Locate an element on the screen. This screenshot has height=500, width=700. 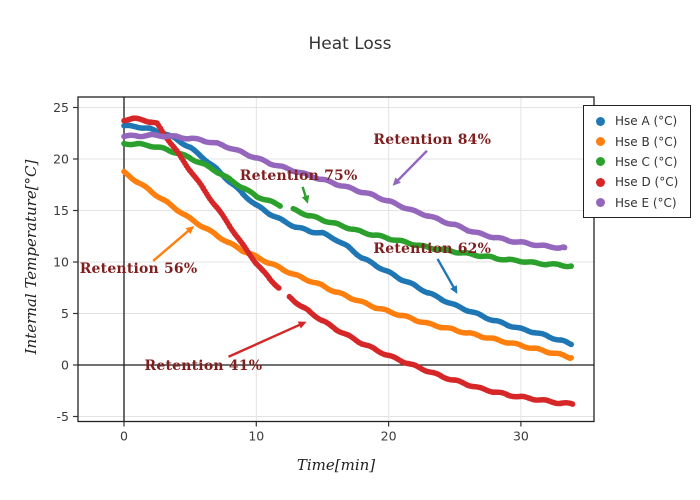
annotation-retention-62-: Retention 62% is located at coordinates (432, 249).